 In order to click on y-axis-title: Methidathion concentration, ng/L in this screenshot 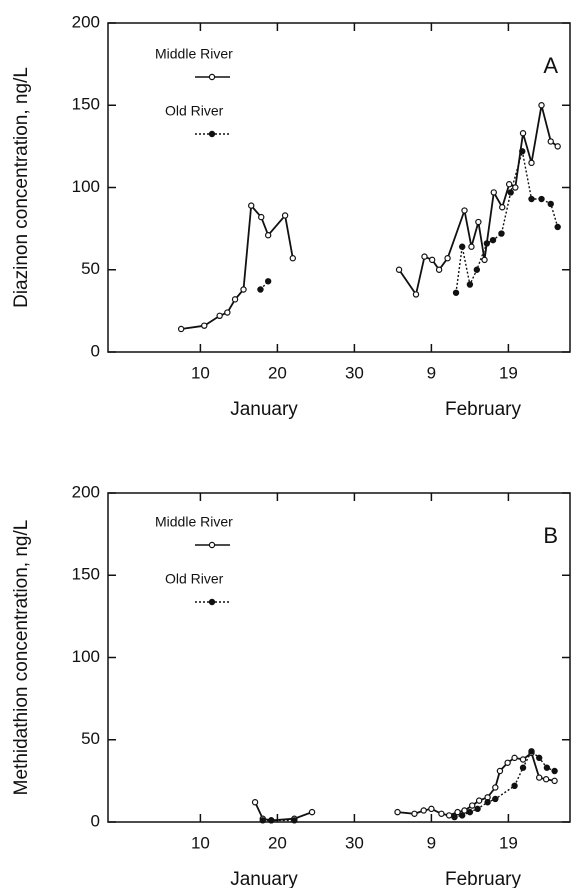, I will do `click(21, 658)`.